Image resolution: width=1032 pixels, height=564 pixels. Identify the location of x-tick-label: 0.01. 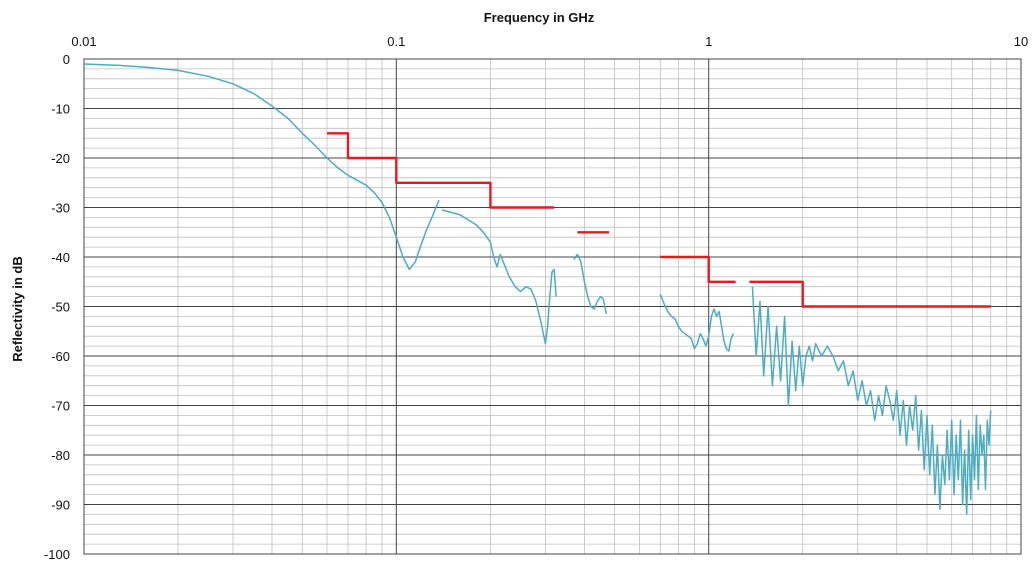
(83, 41).